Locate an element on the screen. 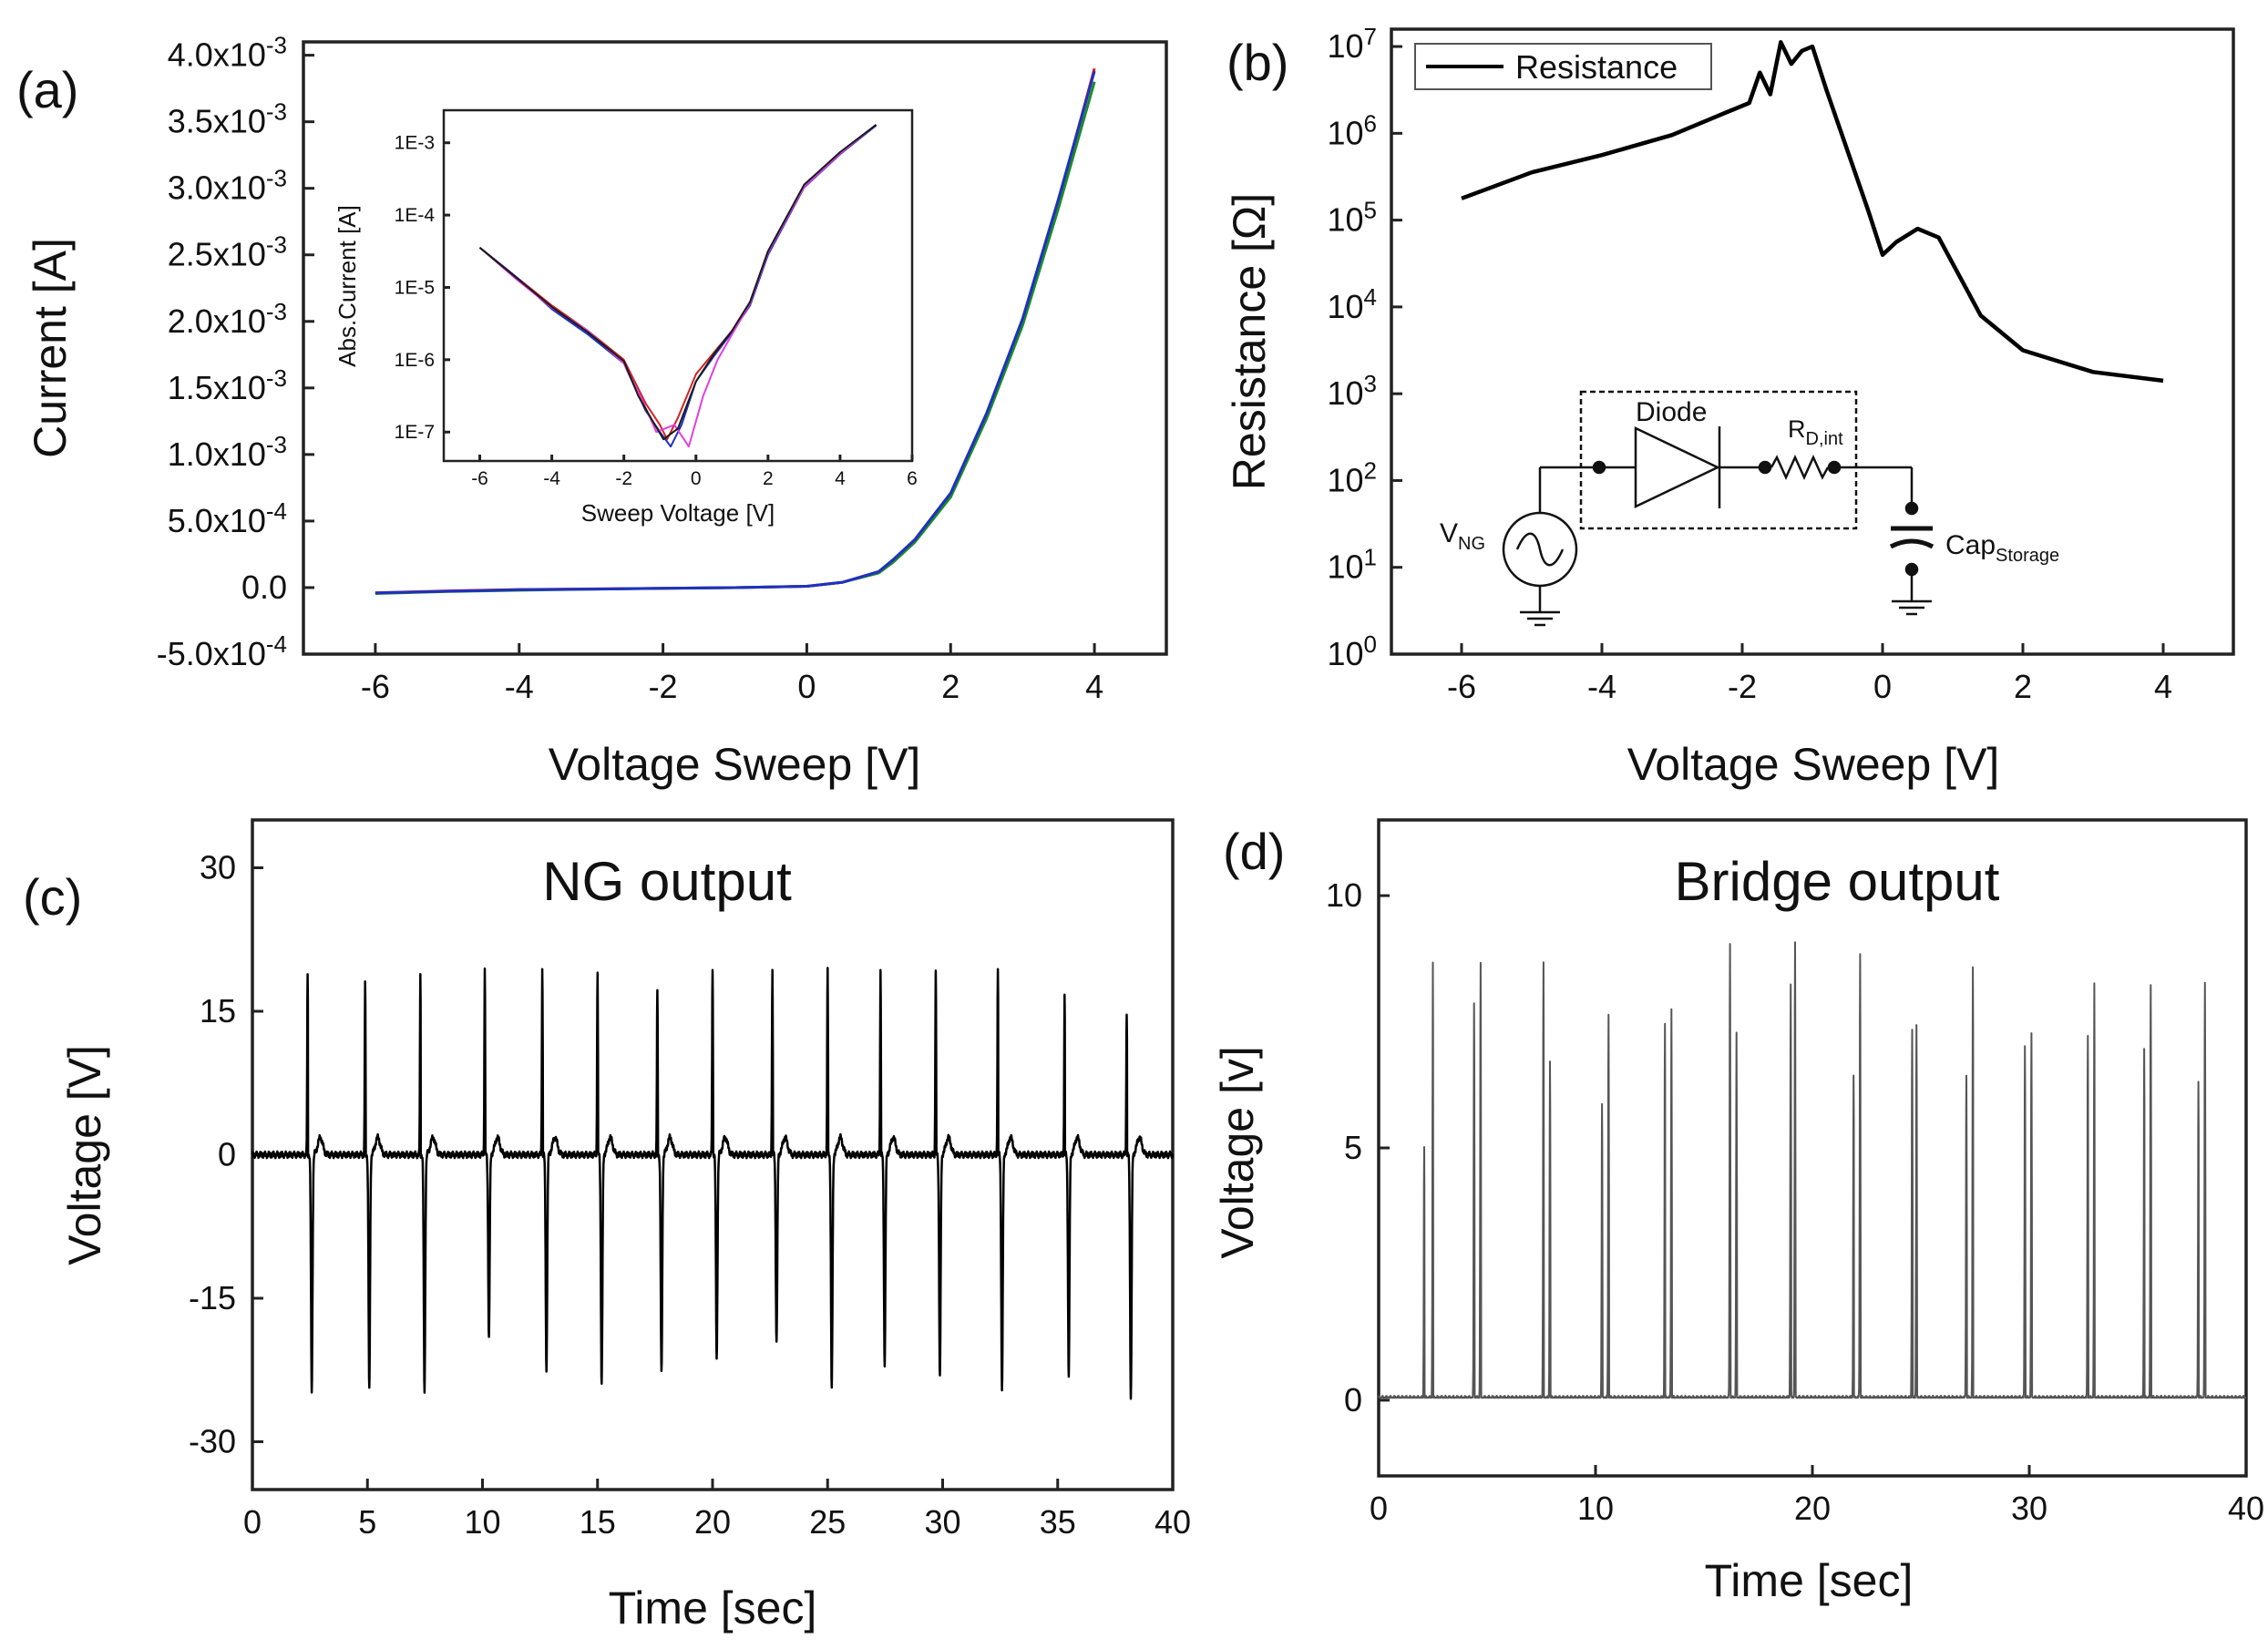 Image resolution: width=2268 pixels, height=1649 pixels. y-axis-label-d: Voltage [v] is located at coordinates (1237, 1153).